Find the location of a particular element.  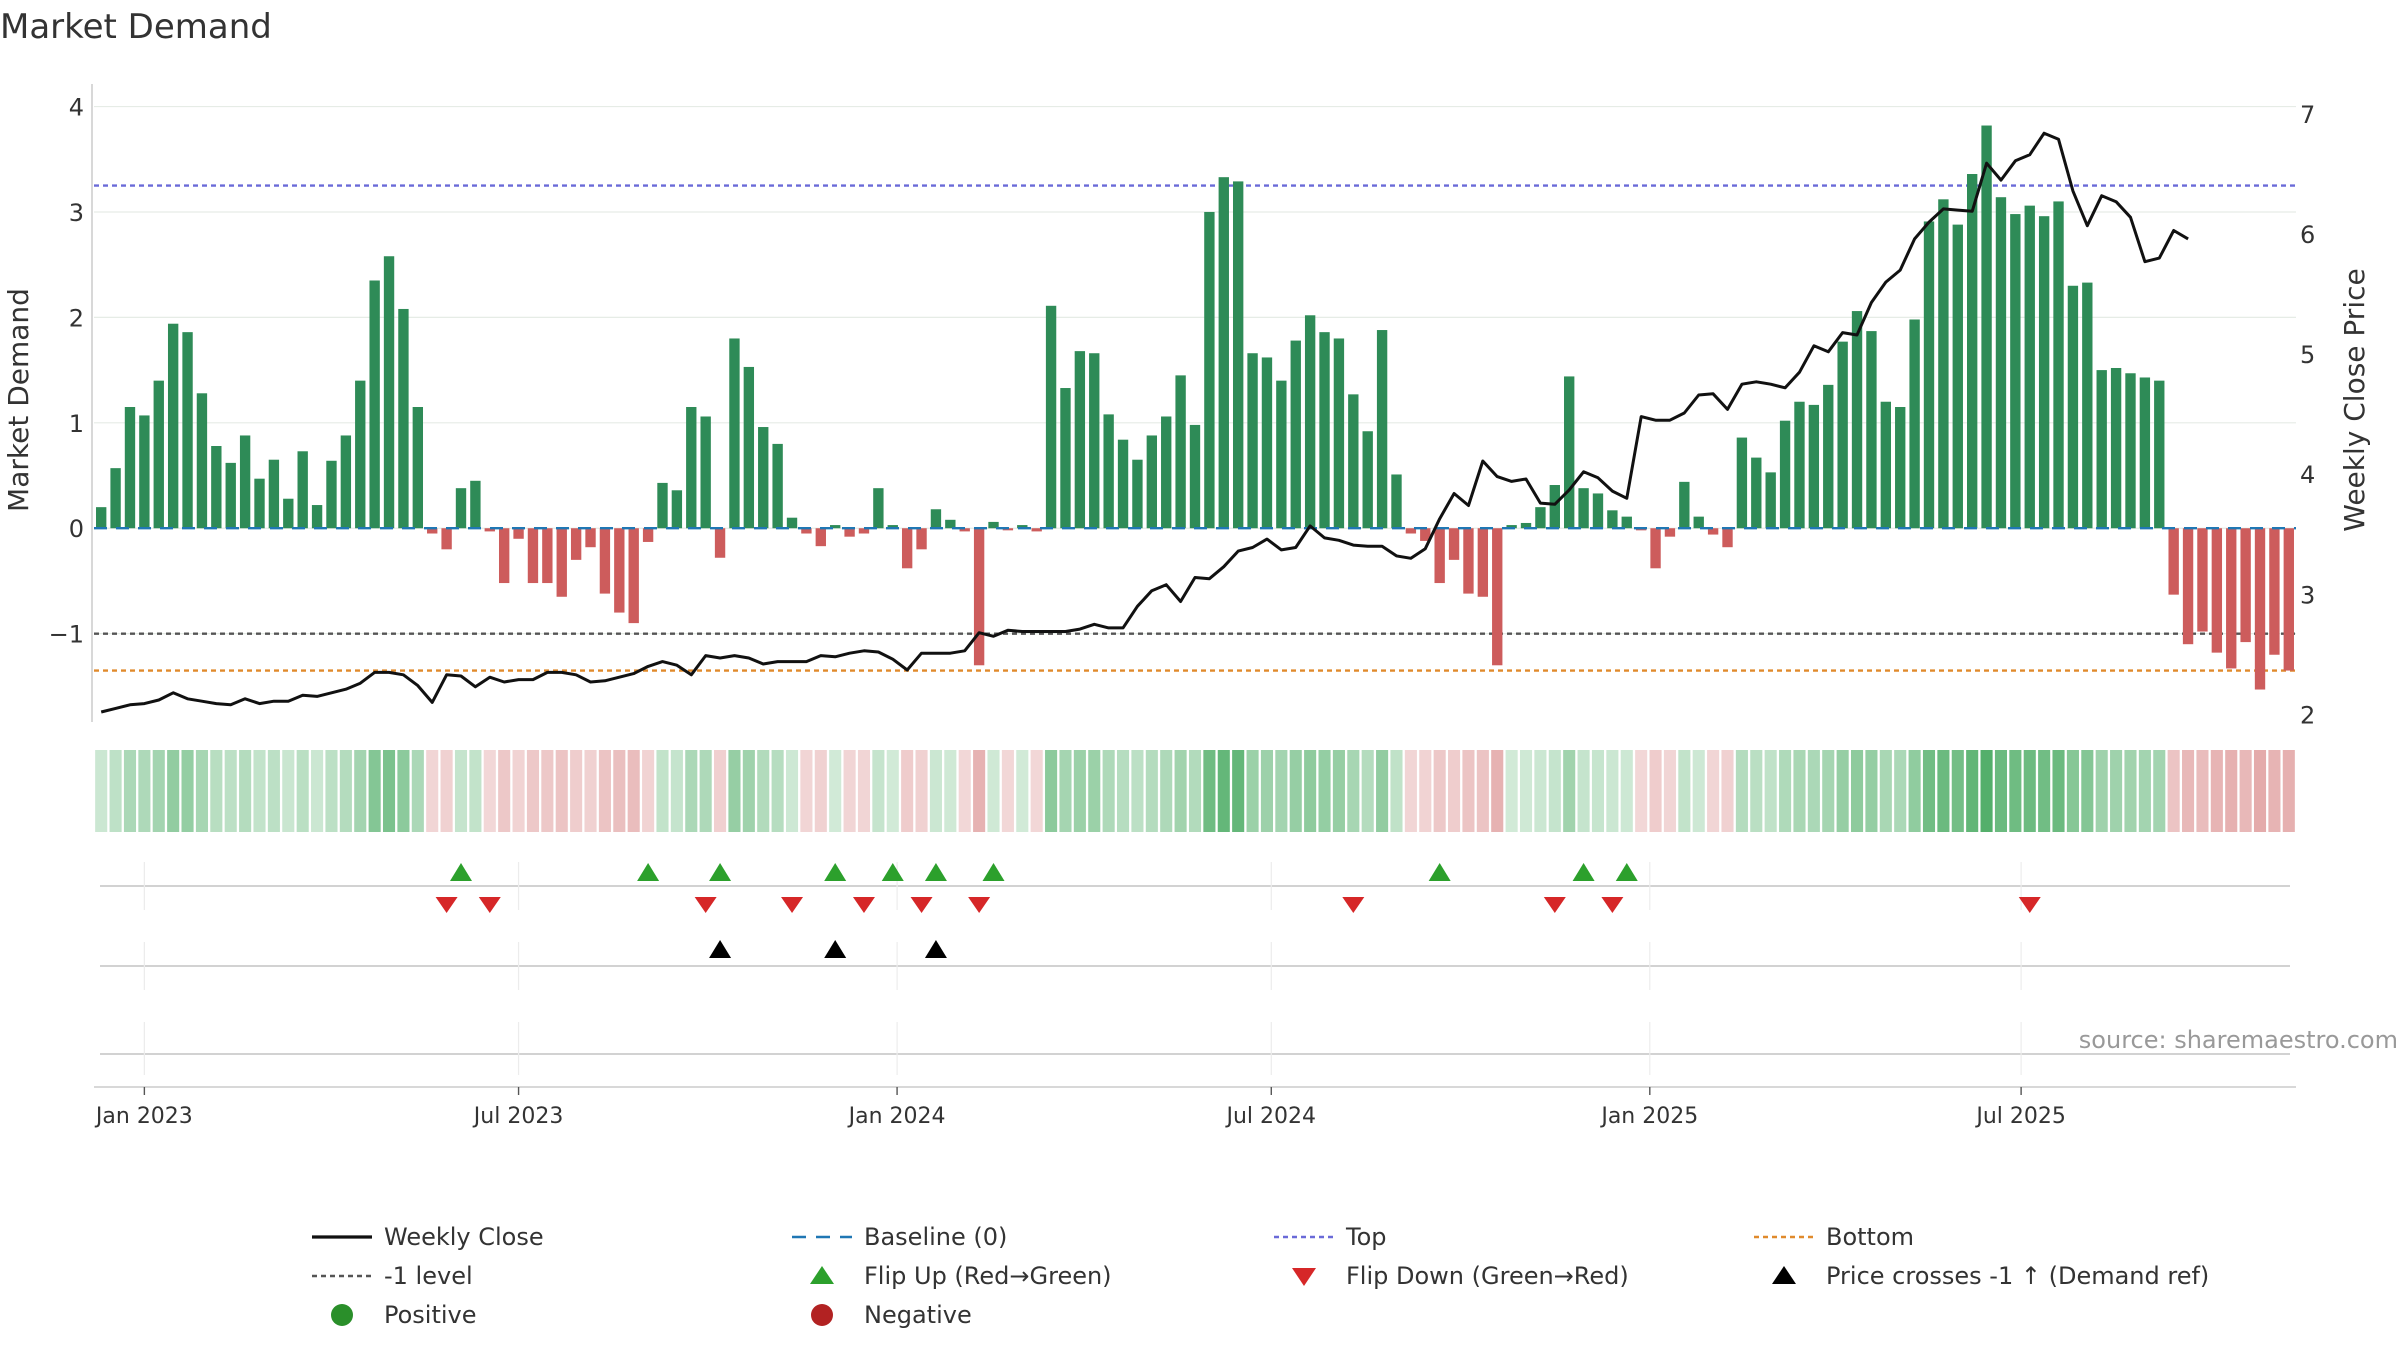

legend-swatch is located at coordinates (342, 1315).